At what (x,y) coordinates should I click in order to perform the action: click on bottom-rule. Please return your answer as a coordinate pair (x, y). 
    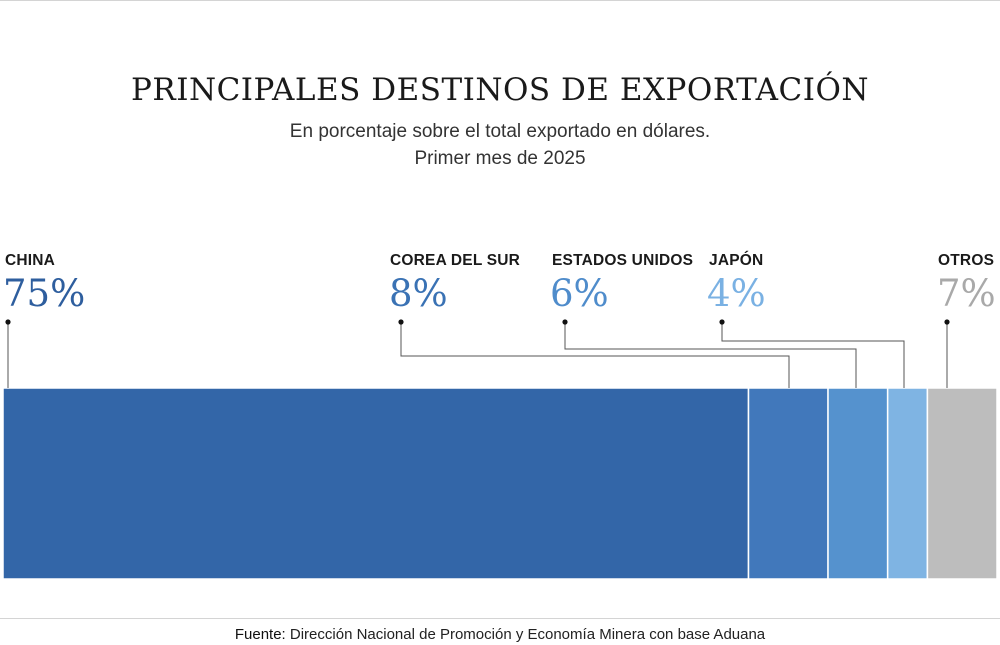
    Looking at the image, I should click on (500, 618).